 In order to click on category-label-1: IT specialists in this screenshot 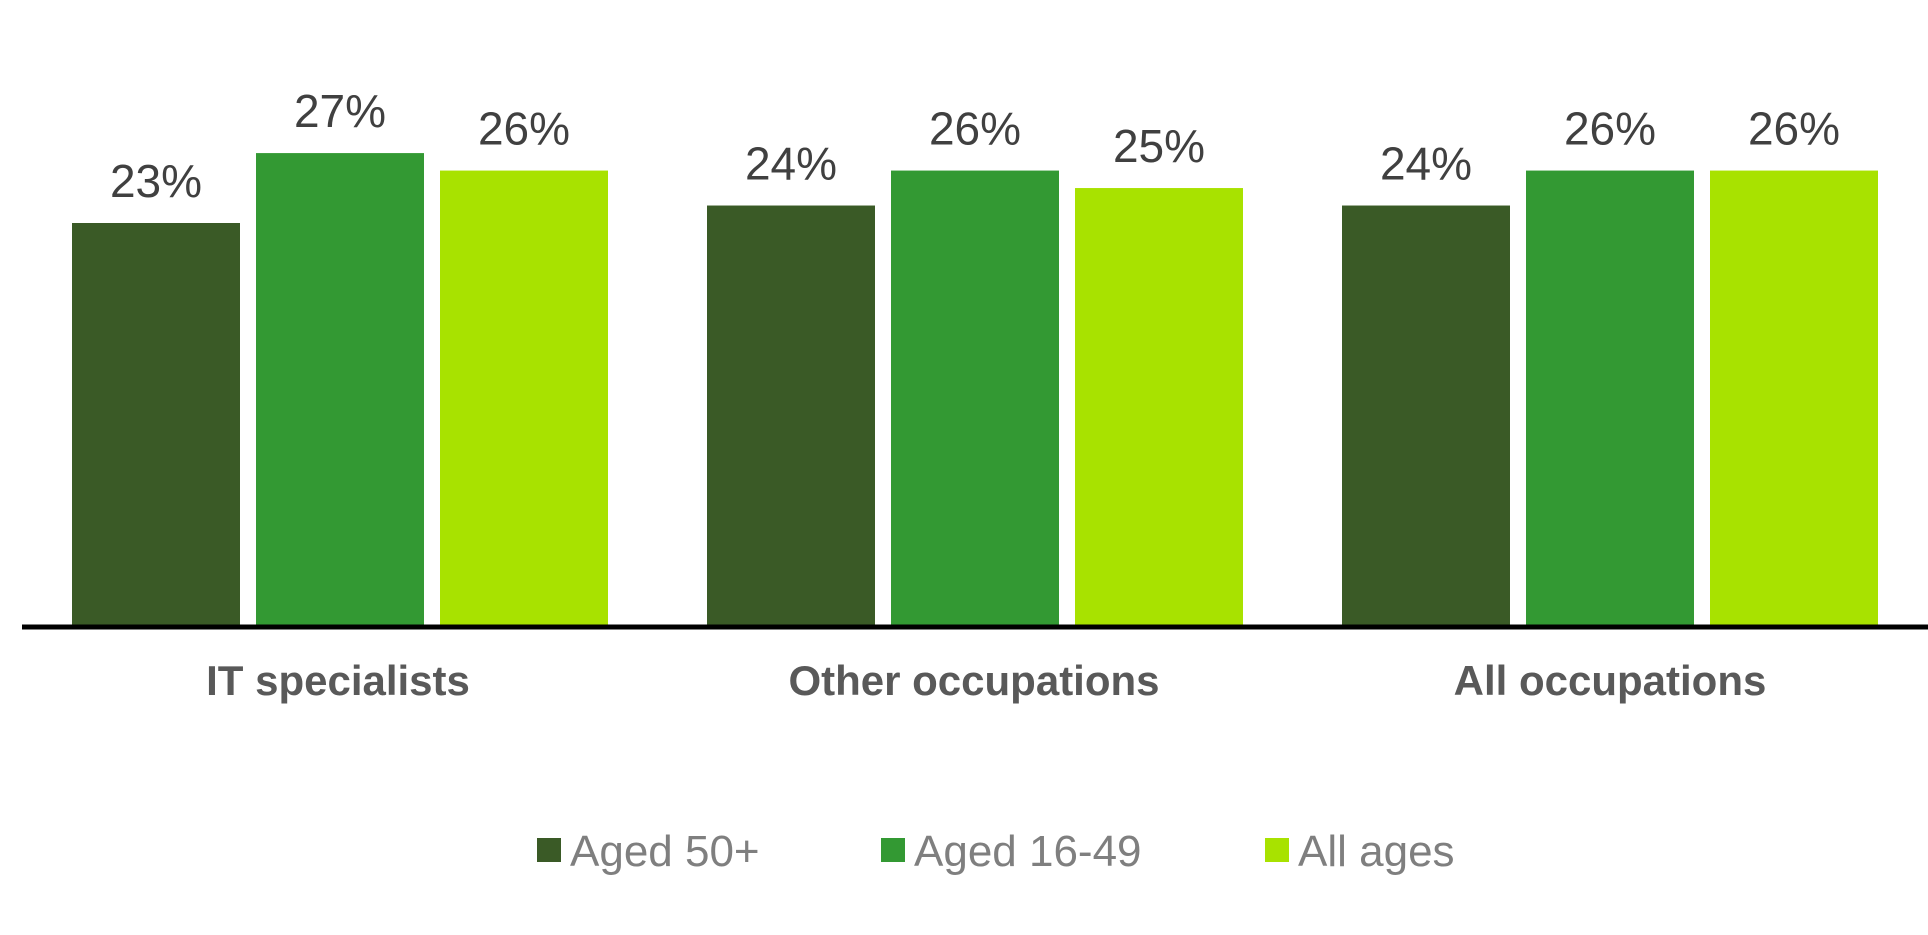, I will do `click(338, 680)`.